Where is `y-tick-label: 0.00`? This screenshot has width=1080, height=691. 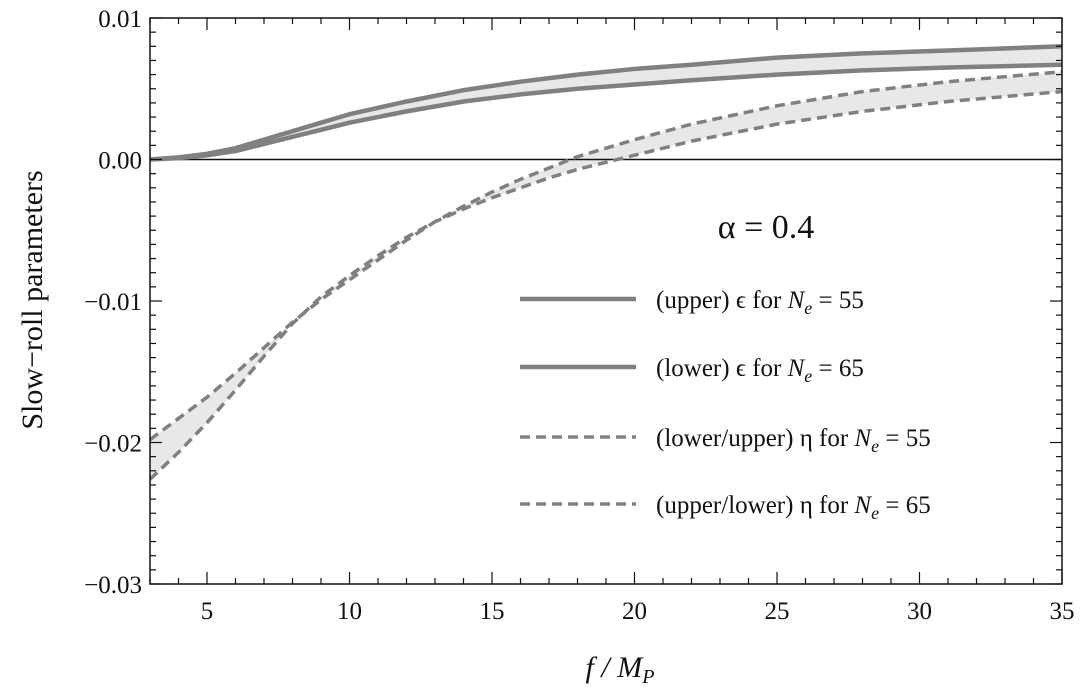 y-tick-label: 0.00 is located at coordinates (120, 161).